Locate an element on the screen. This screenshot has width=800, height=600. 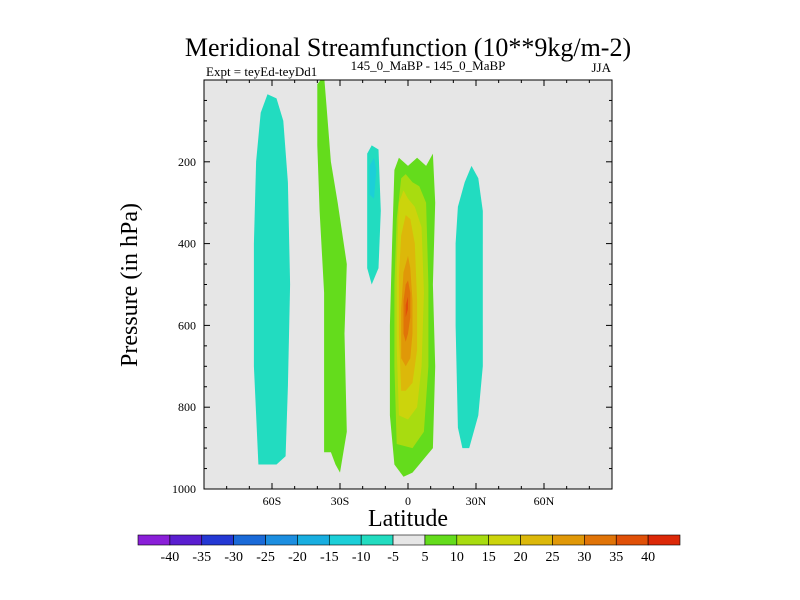
y-tick-label: 800 is located at coordinates (187, 407).